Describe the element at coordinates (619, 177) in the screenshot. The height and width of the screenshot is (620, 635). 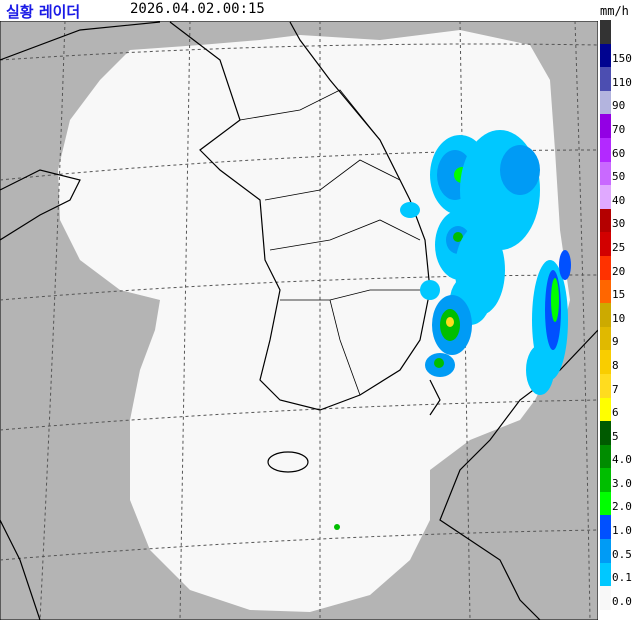
I see `legend-label: 50` at that location.